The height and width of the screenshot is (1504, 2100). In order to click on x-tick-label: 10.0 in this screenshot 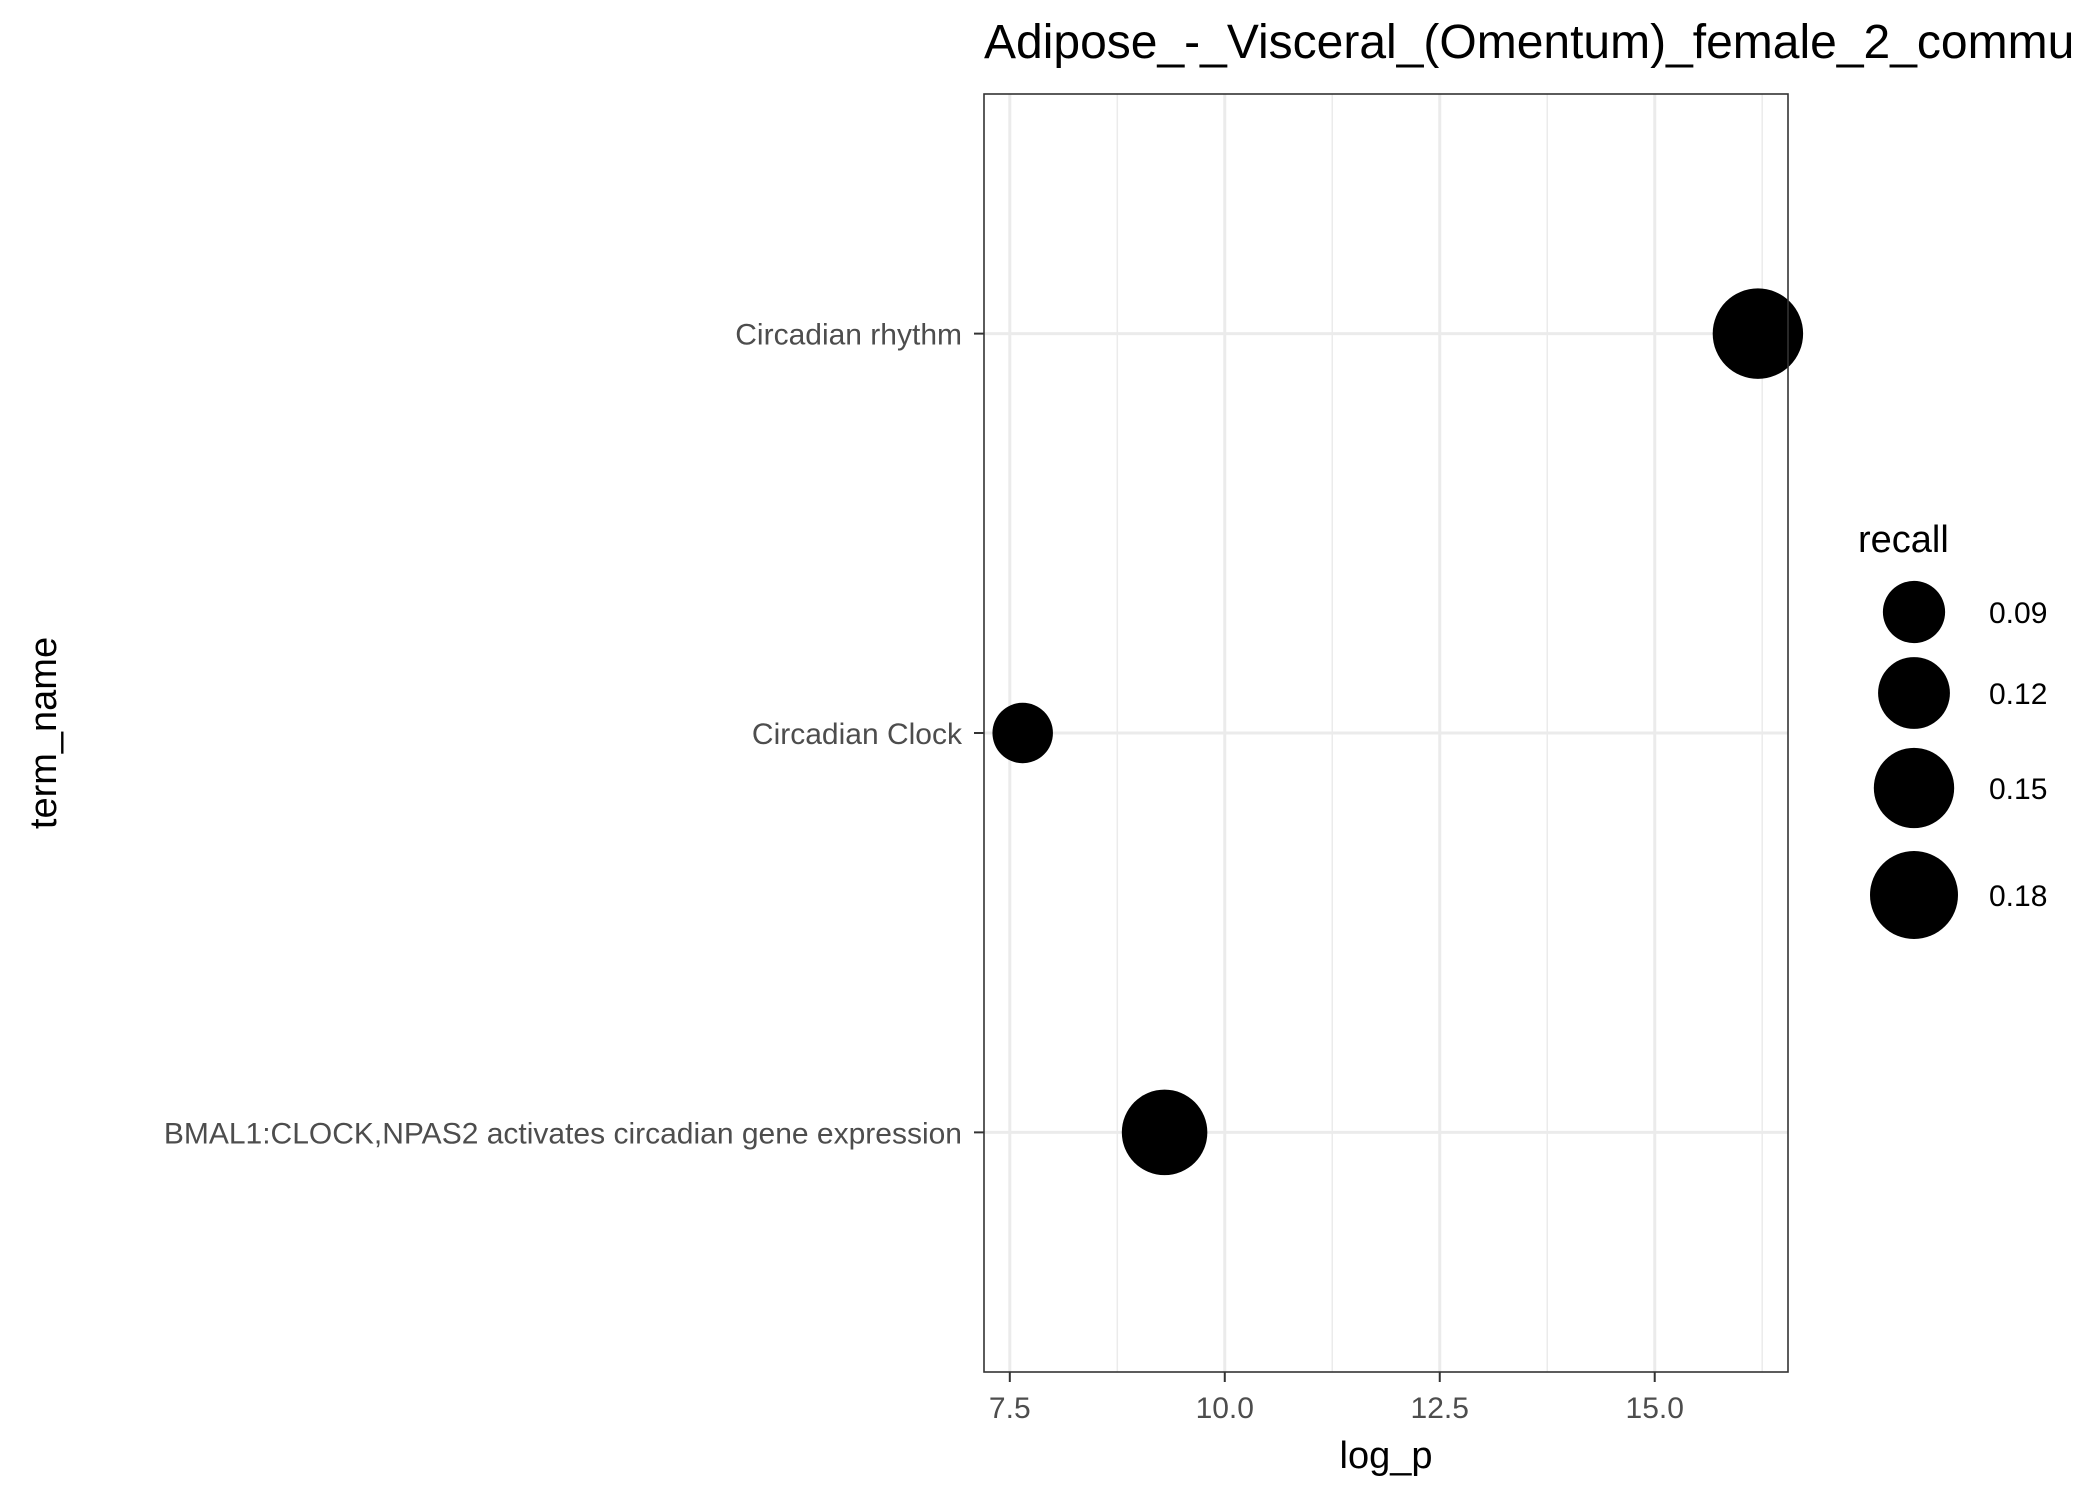, I will do `click(1225, 1408)`.